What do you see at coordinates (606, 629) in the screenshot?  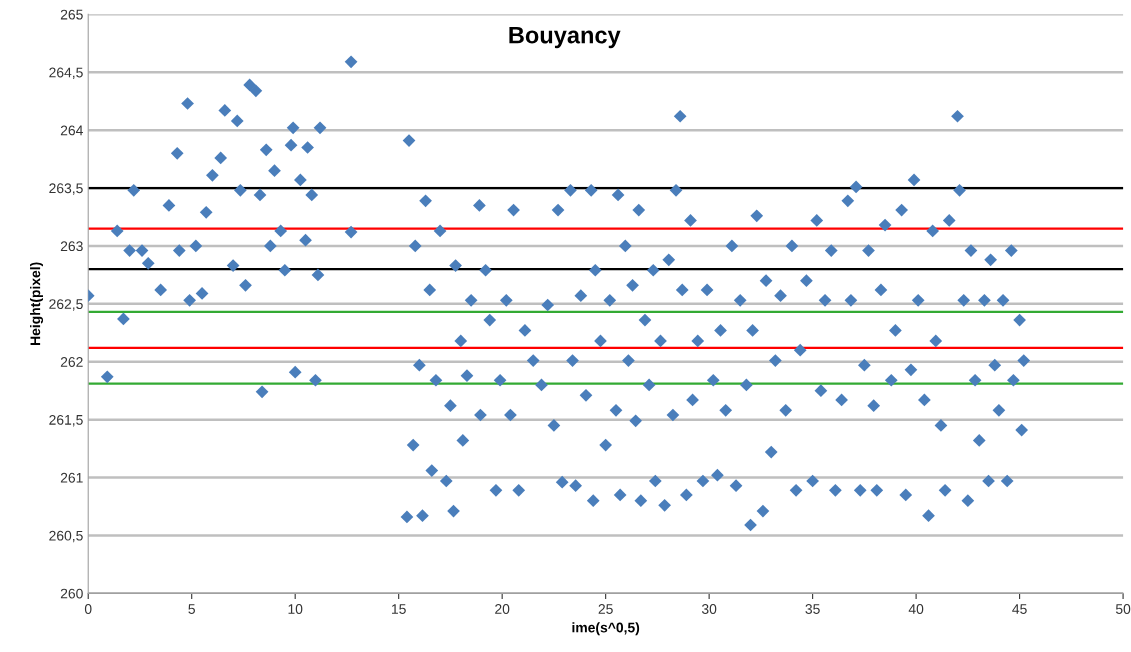 I see `x-axis-title: ime(s^0,5)` at bounding box center [606, 629].